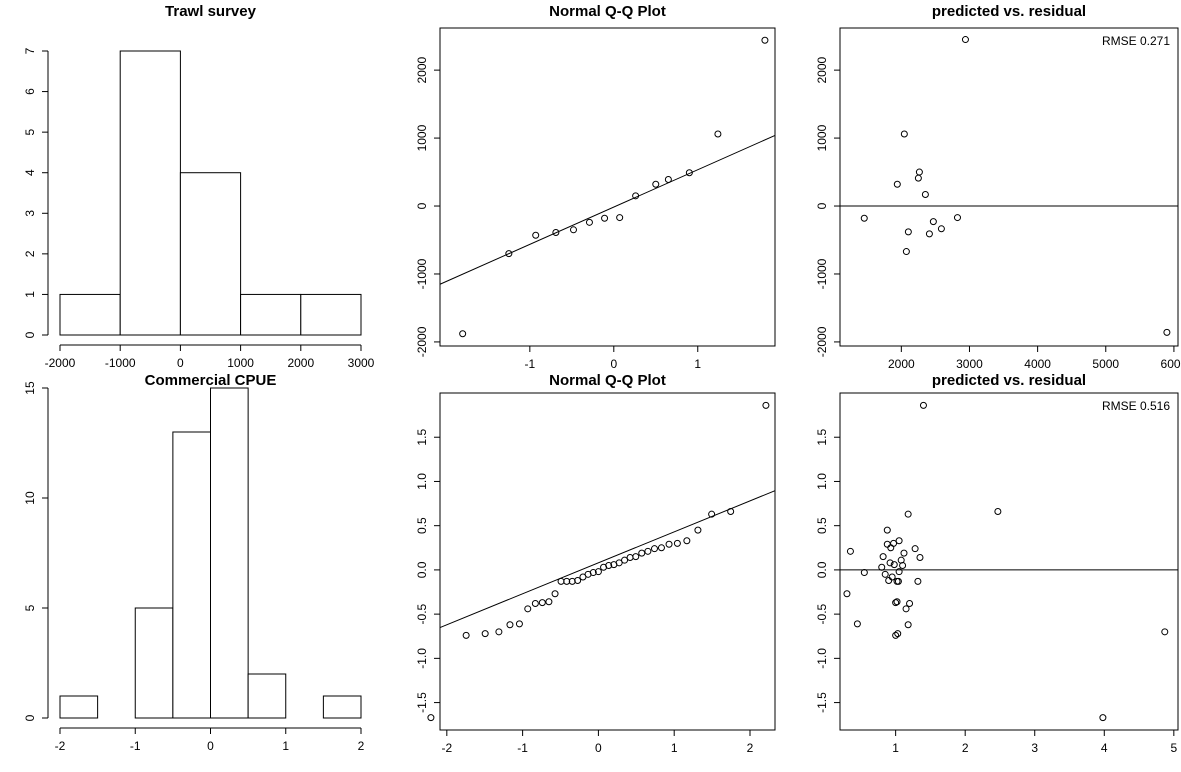 Image resolution: width=1181 pixels, height=772 pixels. What do you see at coordinates (607, 11) in the screenshot?
I see `panel-title: Normal Q-Q Plot` at bounding box center [607, 11].